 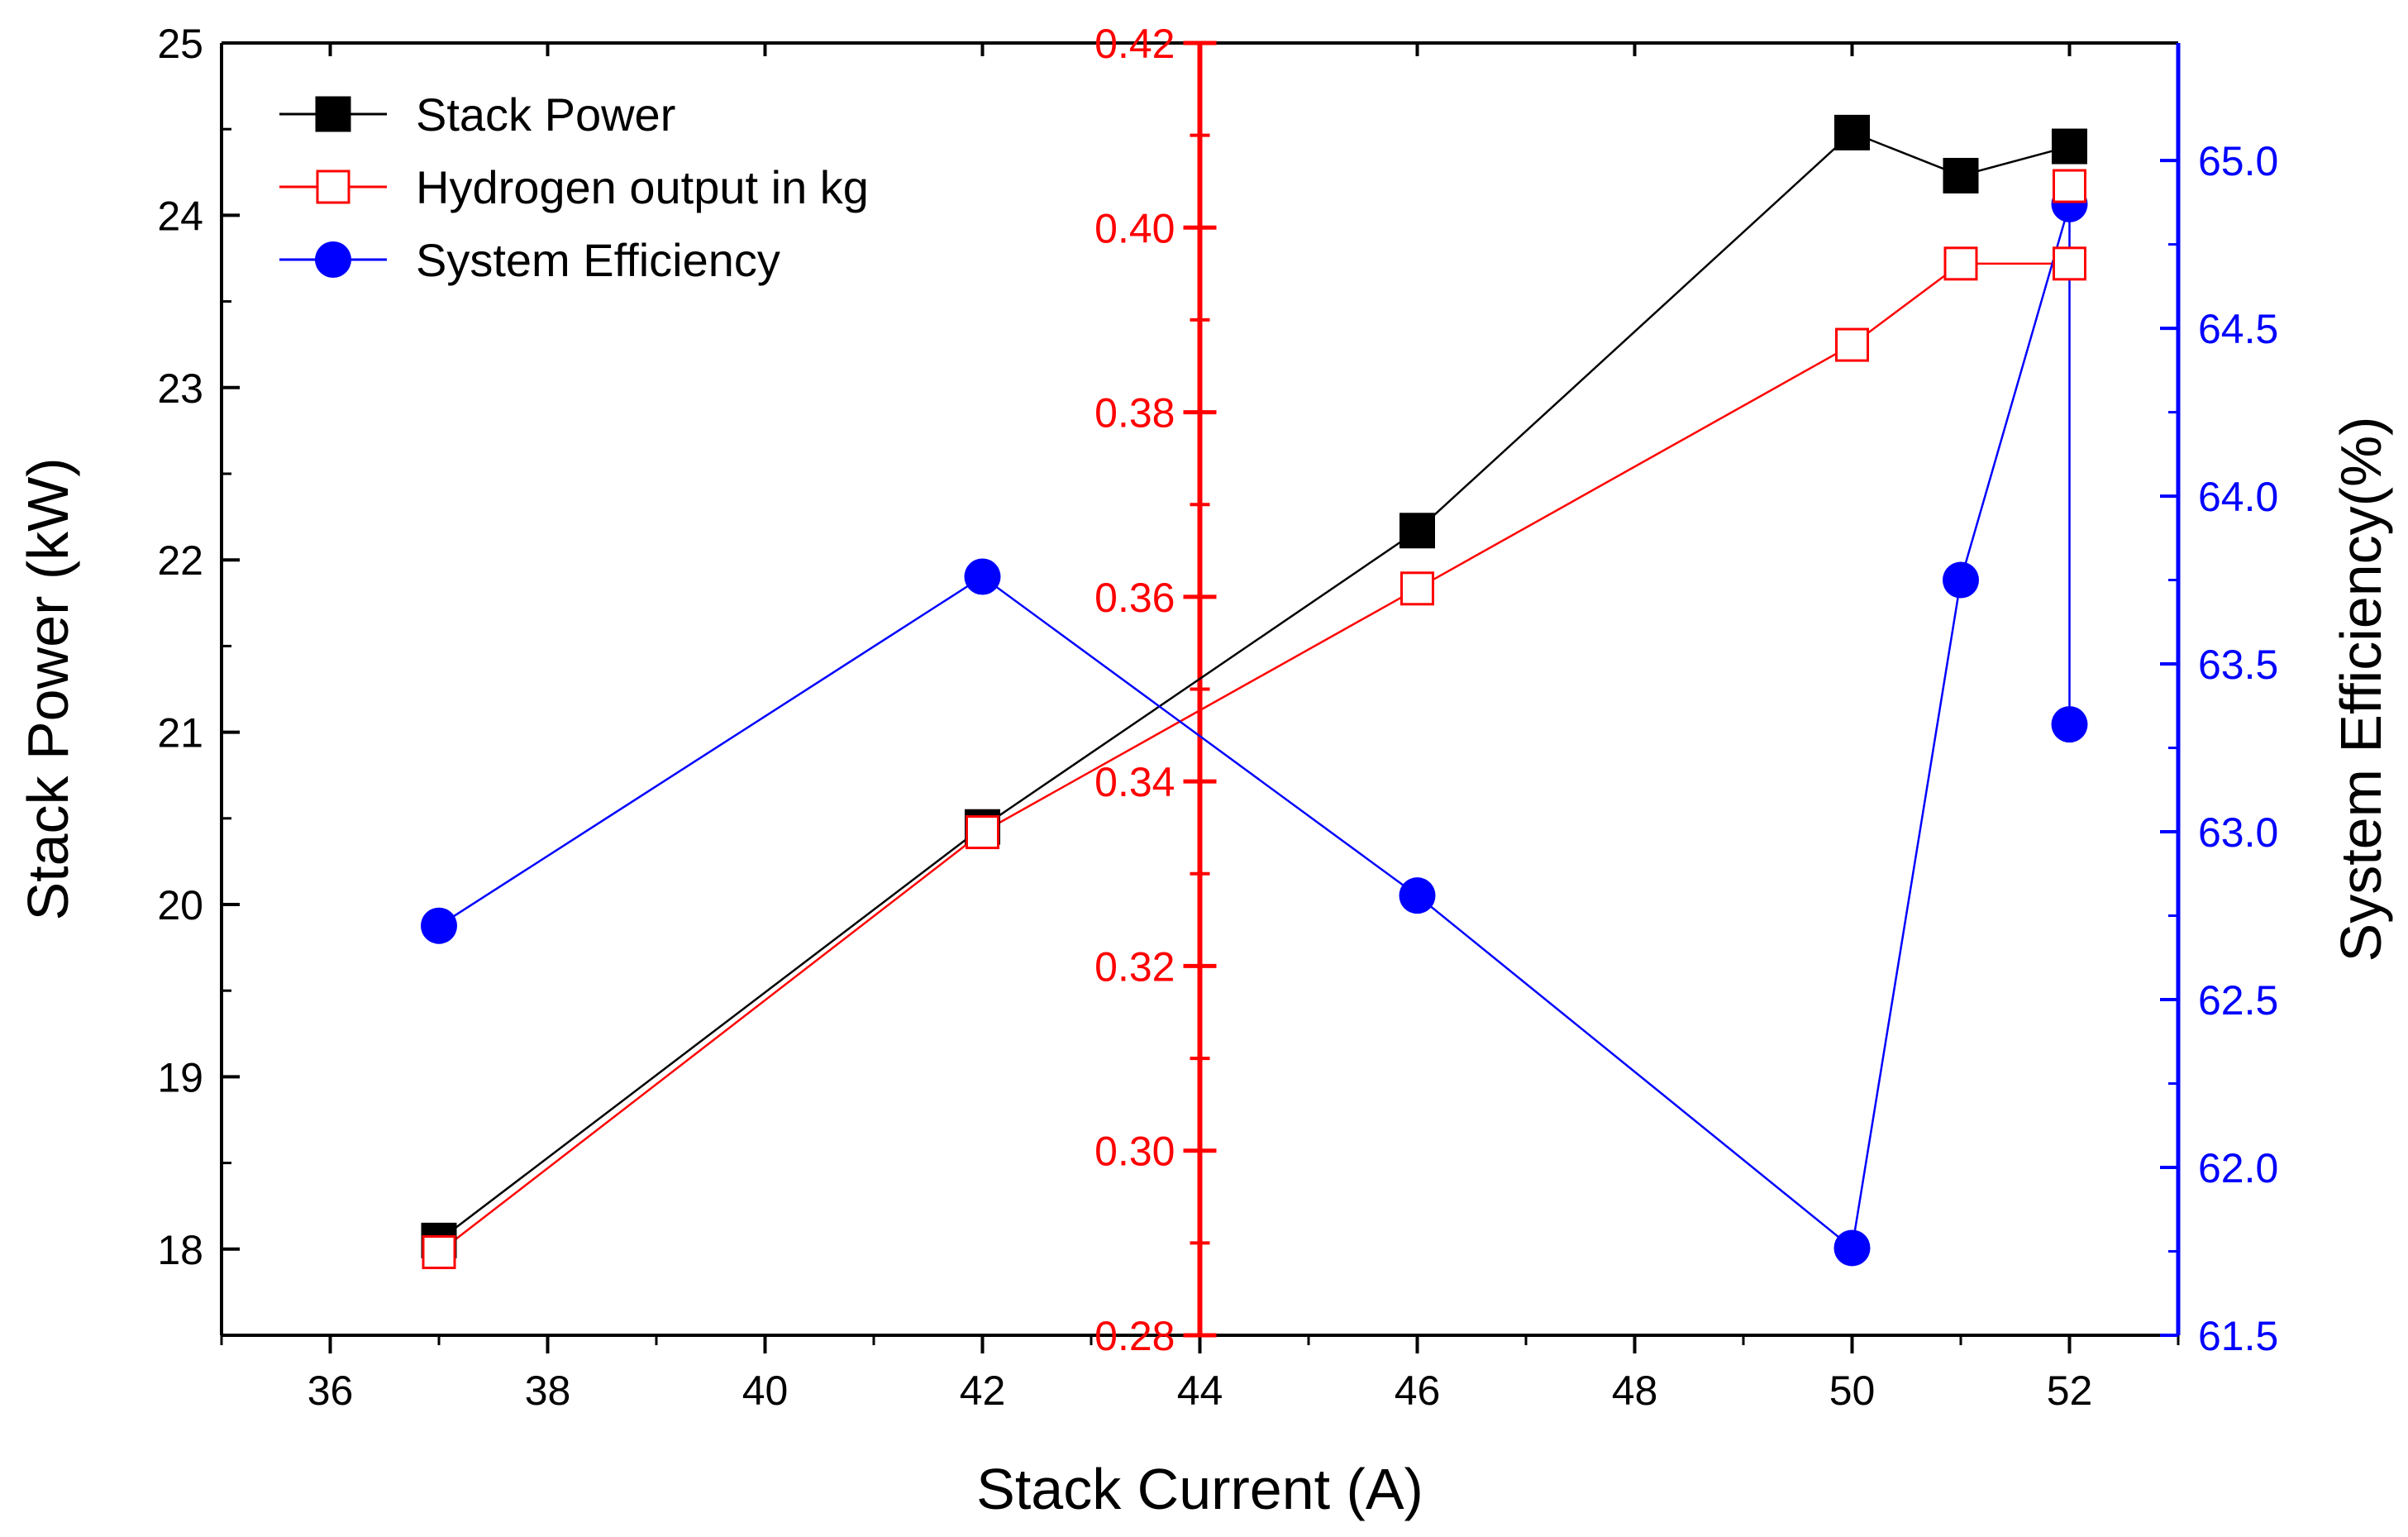 What do you see at coordinates (180, 905) in the screenshot?
I see `left-y-tick-label: 20` at bounding box center [180, 905].